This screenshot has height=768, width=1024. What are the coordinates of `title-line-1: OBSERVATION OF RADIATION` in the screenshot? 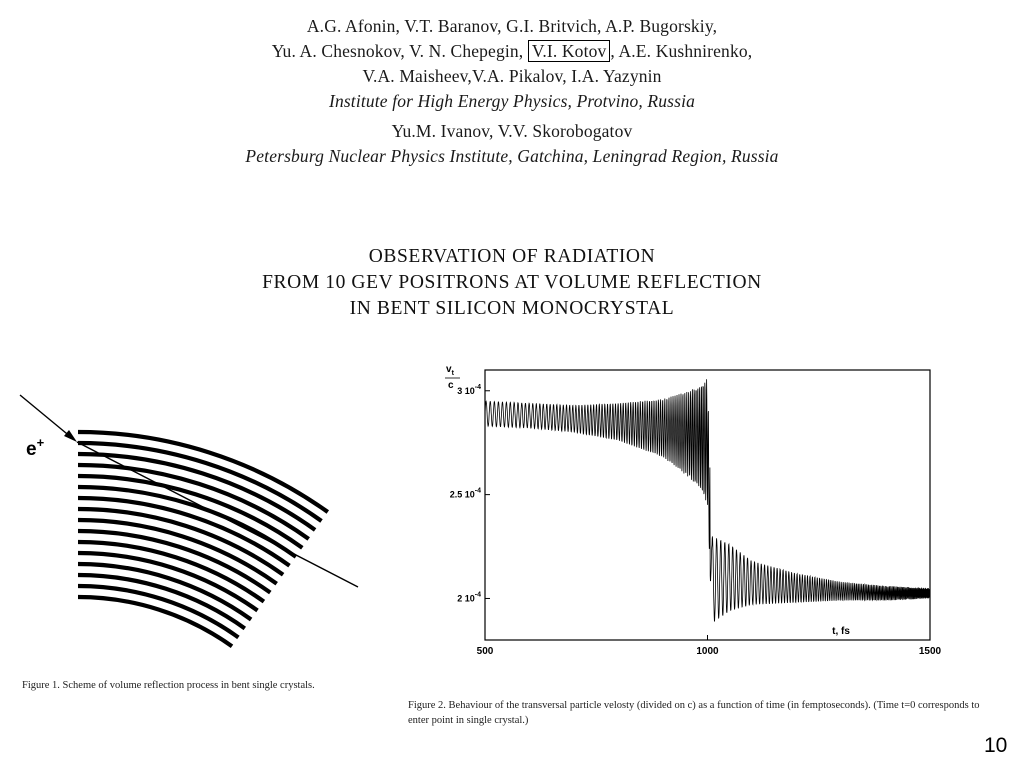 It's located at (512, 256).